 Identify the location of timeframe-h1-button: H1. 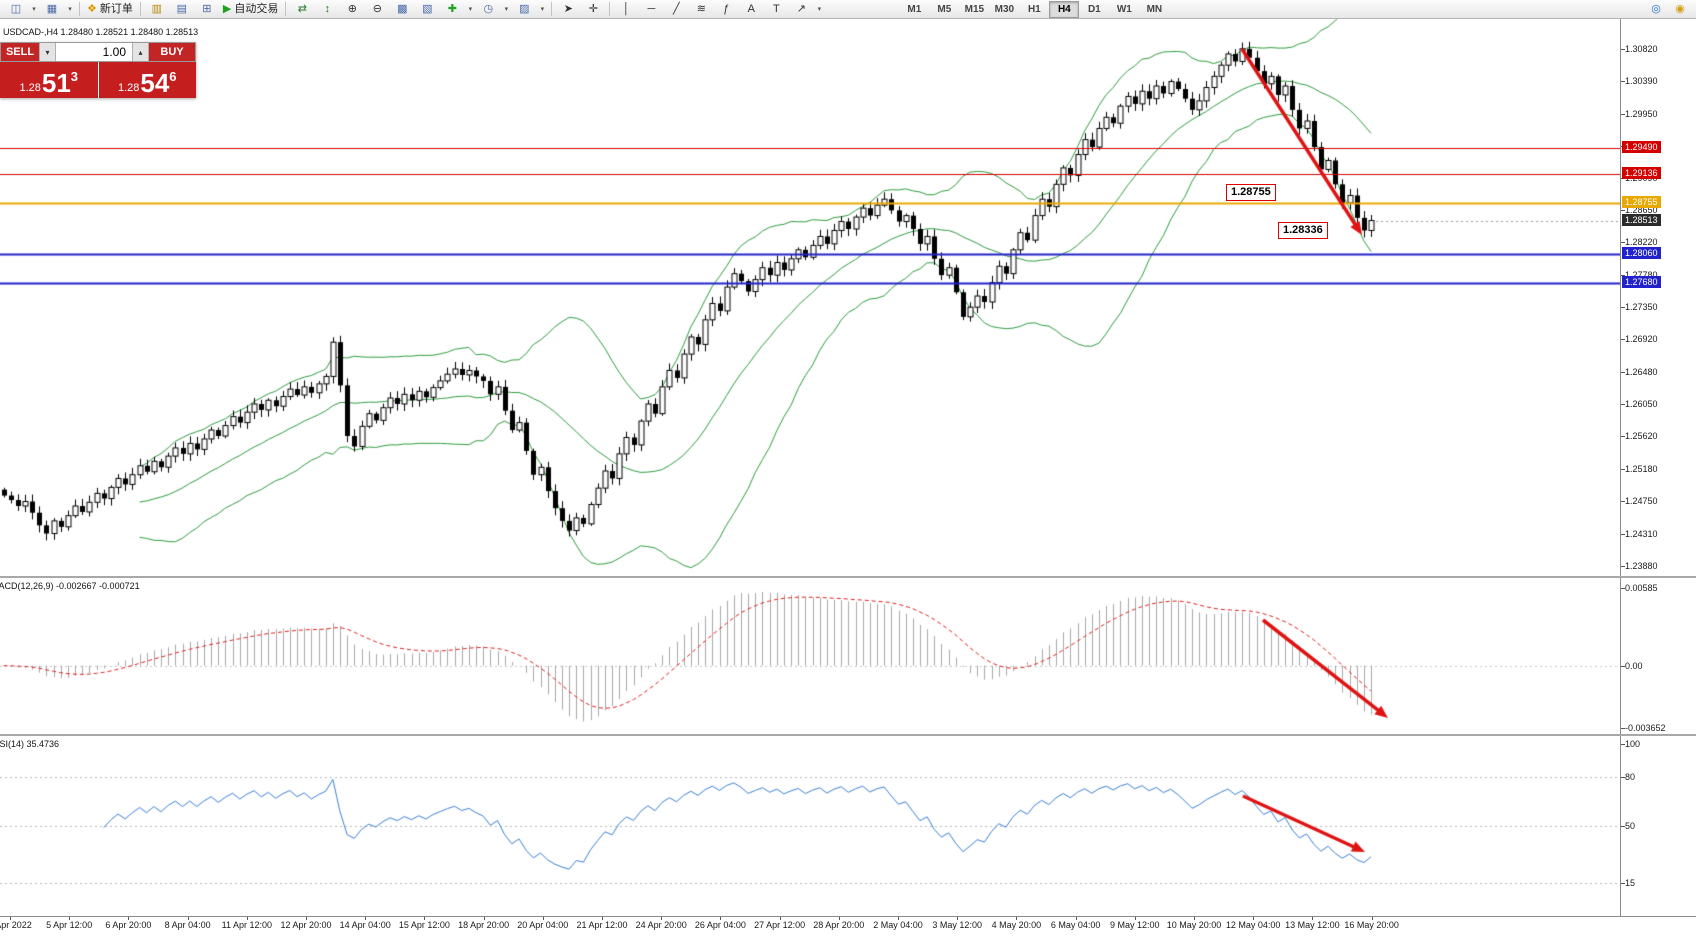
(1034, 9).